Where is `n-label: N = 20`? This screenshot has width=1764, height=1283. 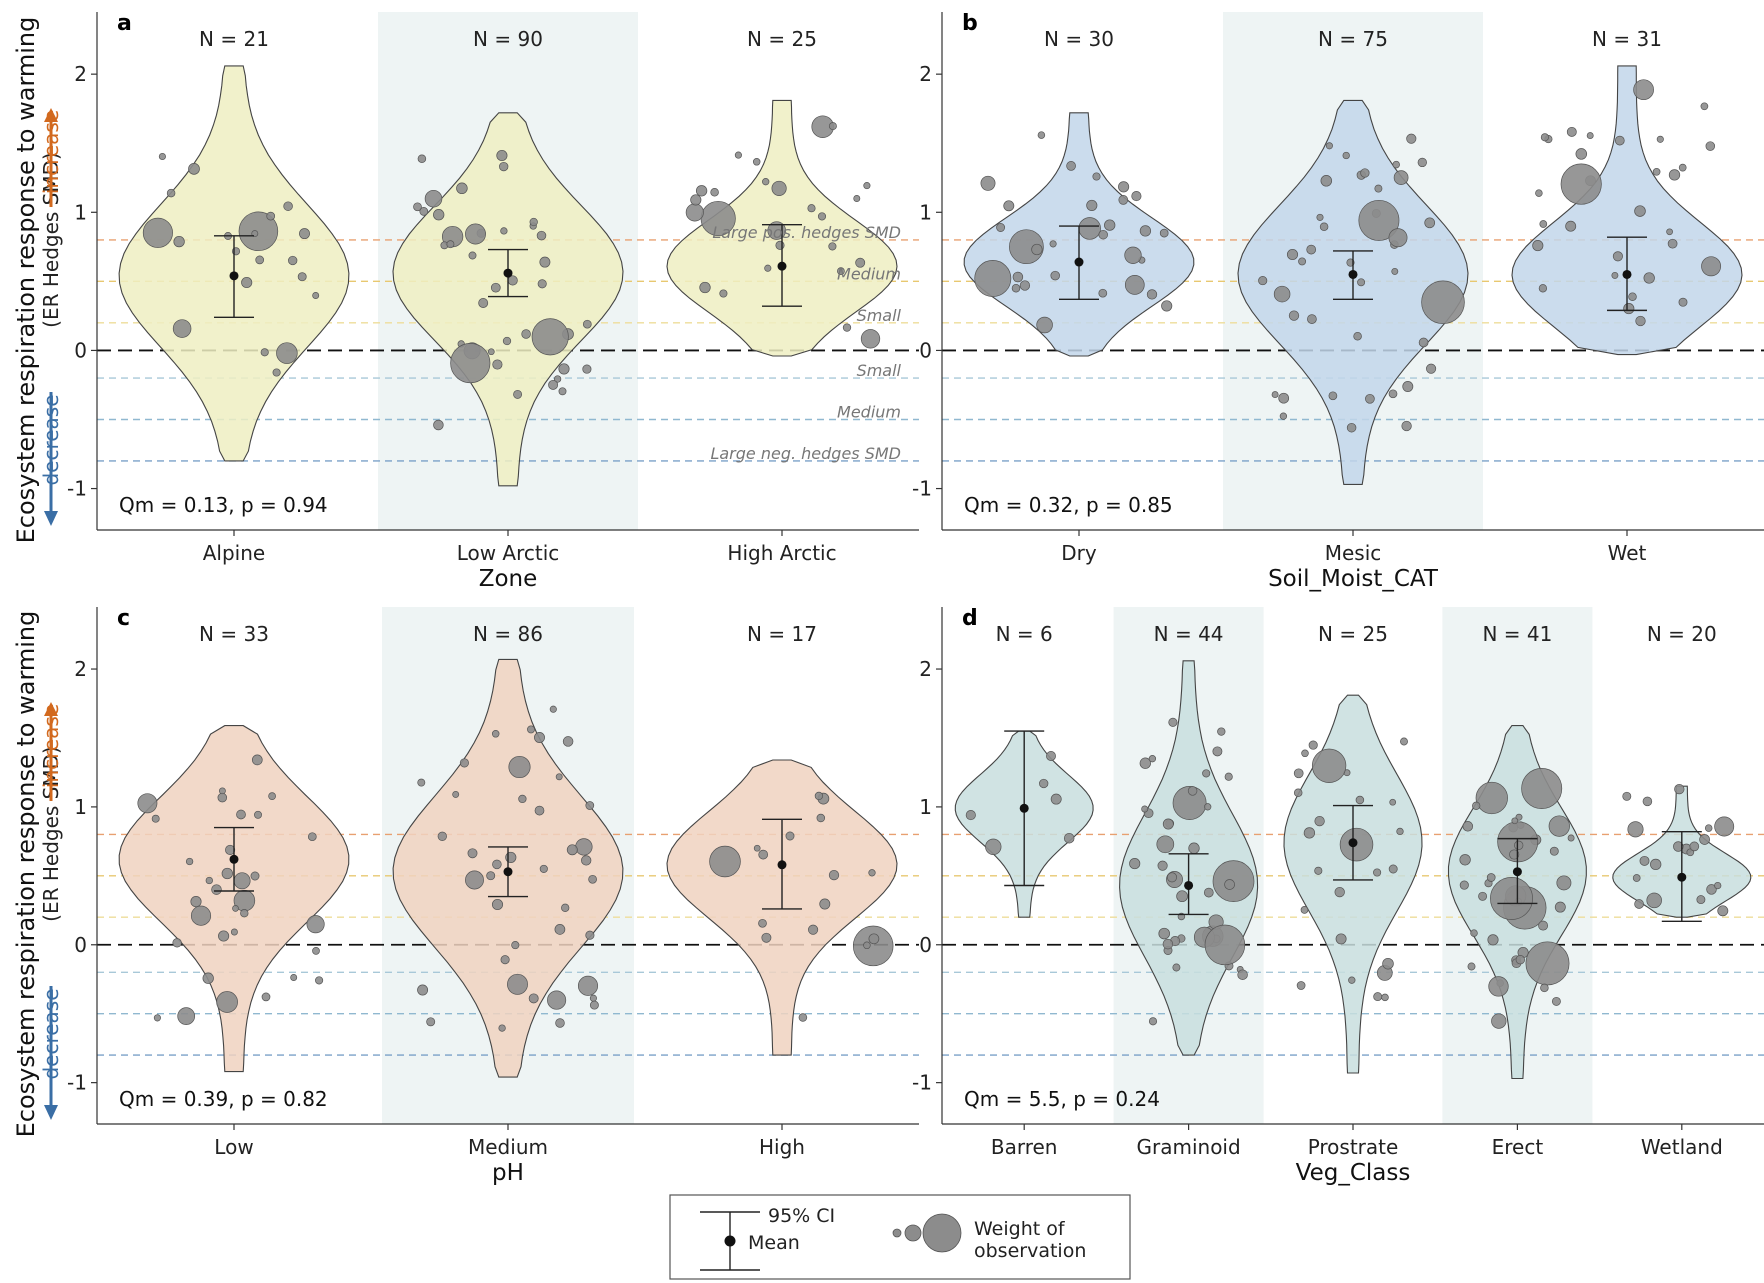 n-label: N = 20 is located at coordinates (1682, 634).